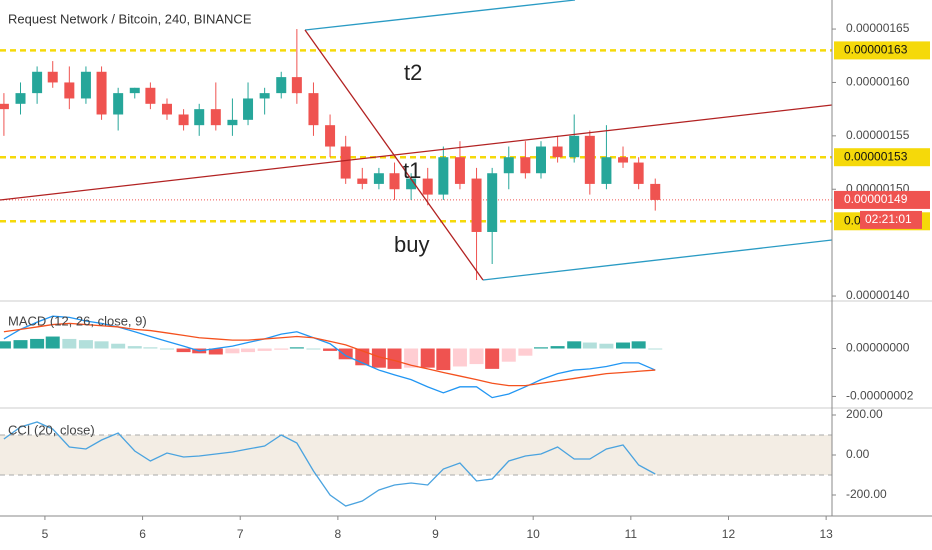  I want to click on chart-title: Request Network / Bitcoin, 240, BINANCE, so click(130, 18).